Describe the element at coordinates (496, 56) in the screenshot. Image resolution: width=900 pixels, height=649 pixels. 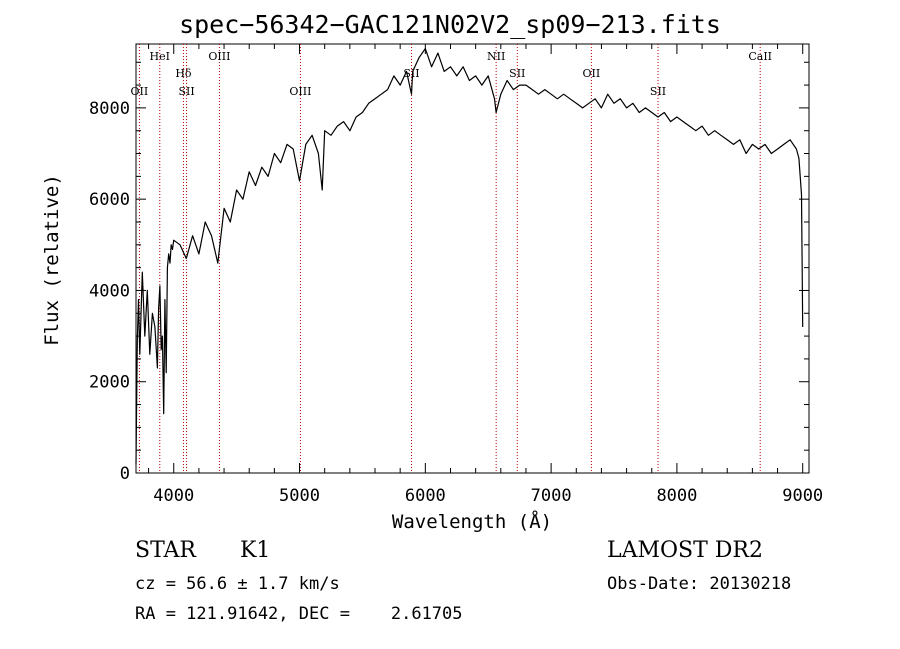
I see `emission-line-label: NII` at that location.